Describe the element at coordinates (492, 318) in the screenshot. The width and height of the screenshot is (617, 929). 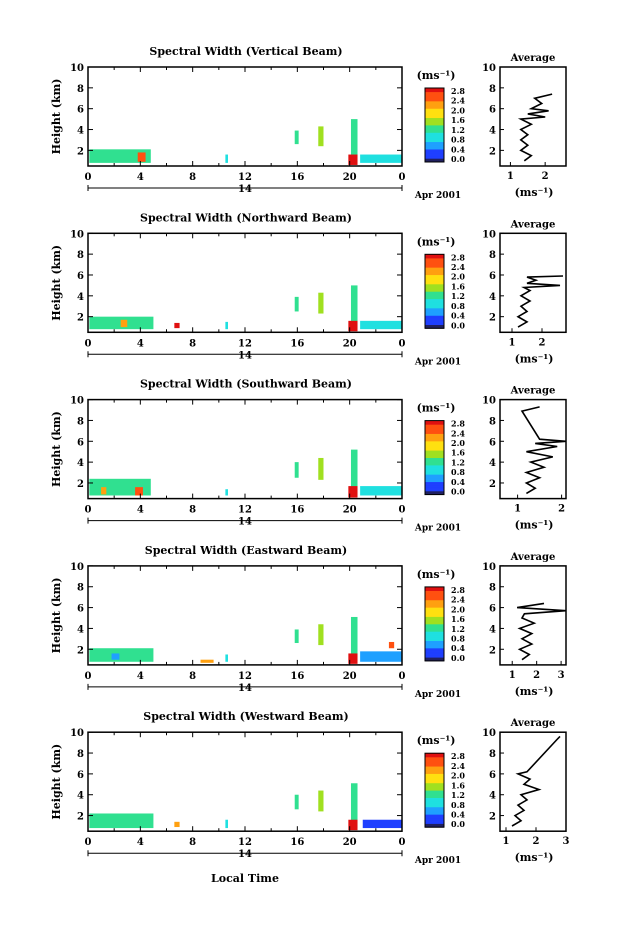
I see `average-y-tick-label: 2` at that location.